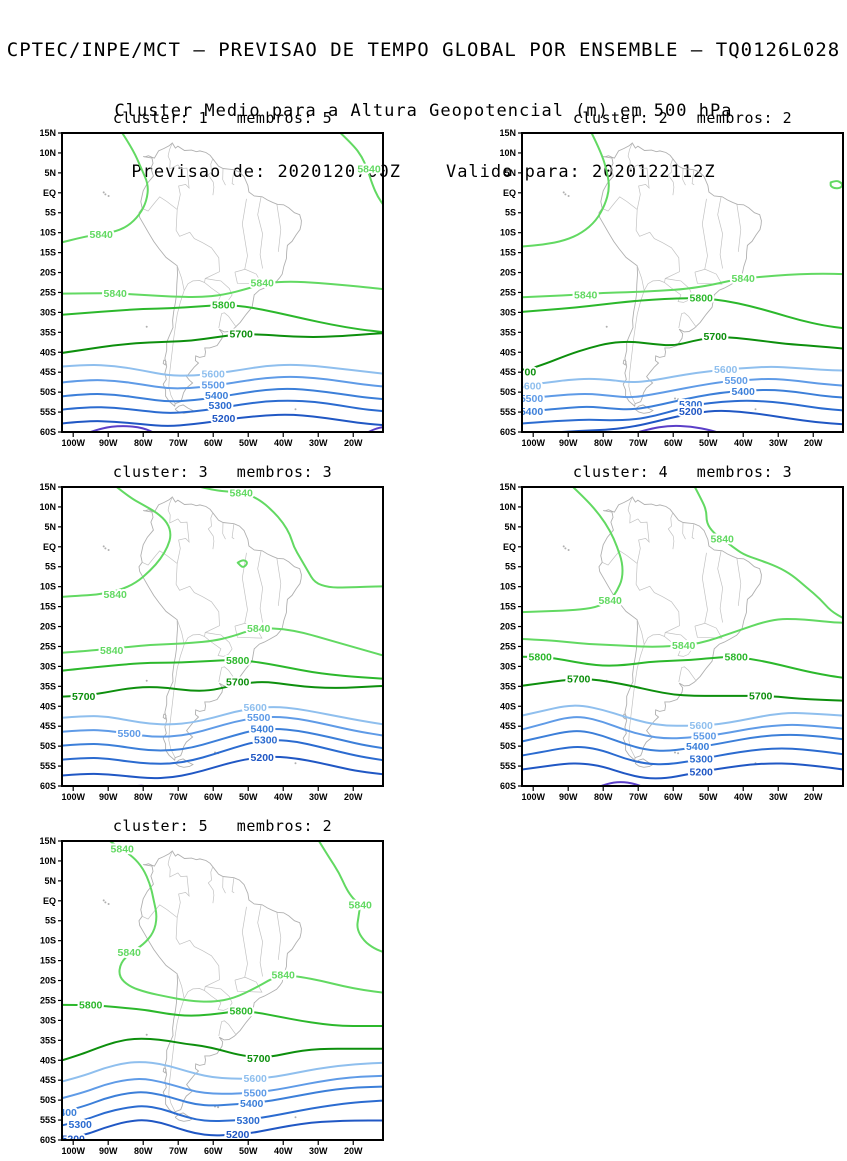 Image resolution: width=847 pixels, height=1161 pixels. Describe the element at coordinates (66, 1113) in the screenshot. I see `contour-5400-label: 5400` at that location.